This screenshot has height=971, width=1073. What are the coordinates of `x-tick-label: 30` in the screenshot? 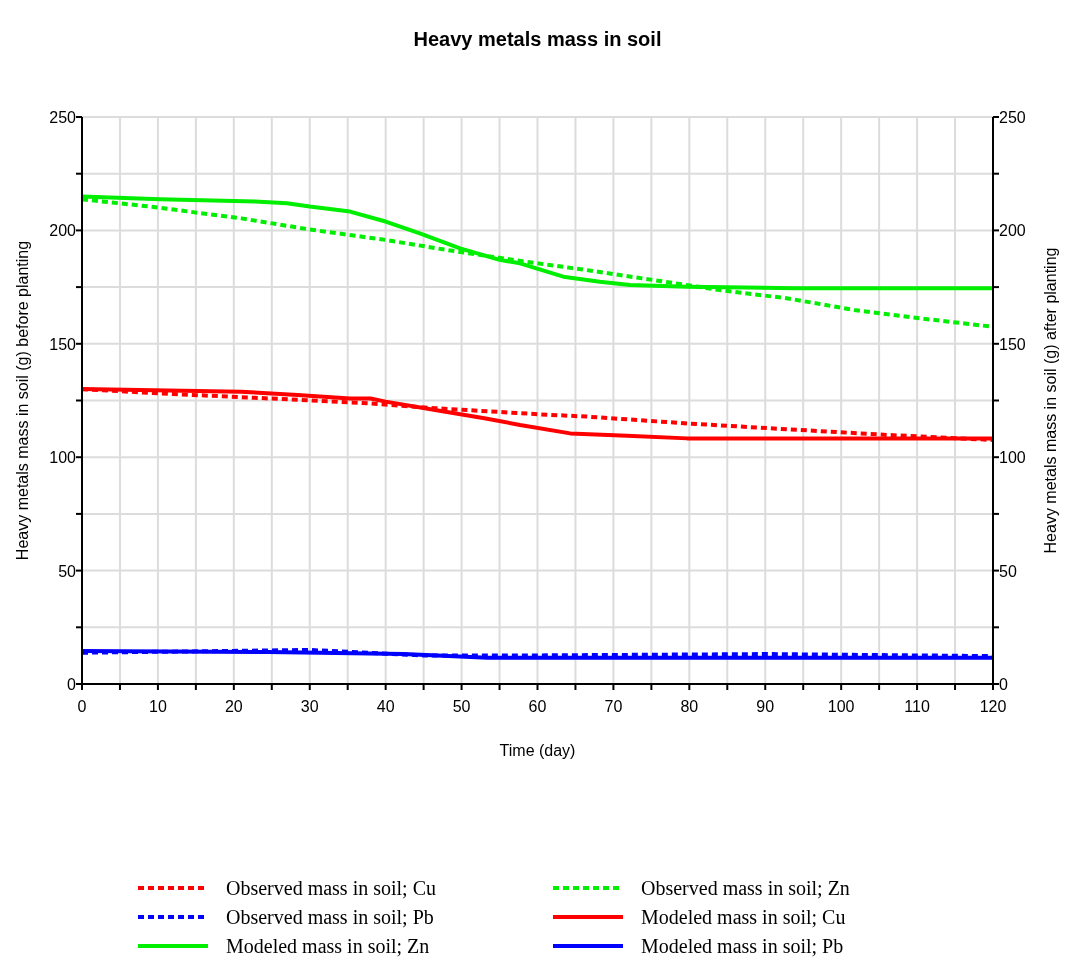 It's located at (309, 706).